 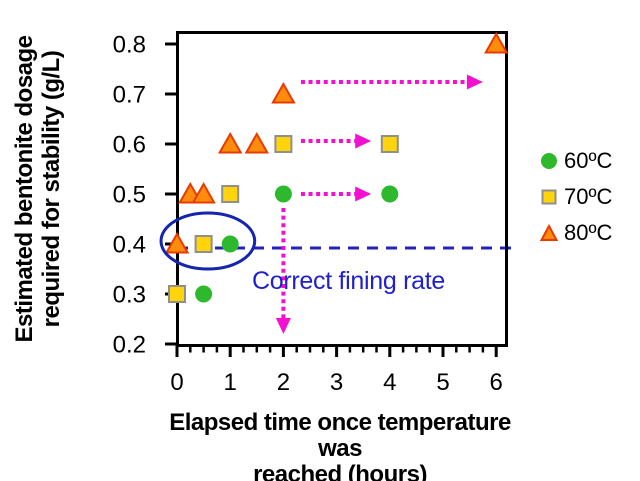 What do you see at coordinates (129, 95) in the screenshot?
I see `y-tick-label: 0.7` at bounding box center [129, 95].